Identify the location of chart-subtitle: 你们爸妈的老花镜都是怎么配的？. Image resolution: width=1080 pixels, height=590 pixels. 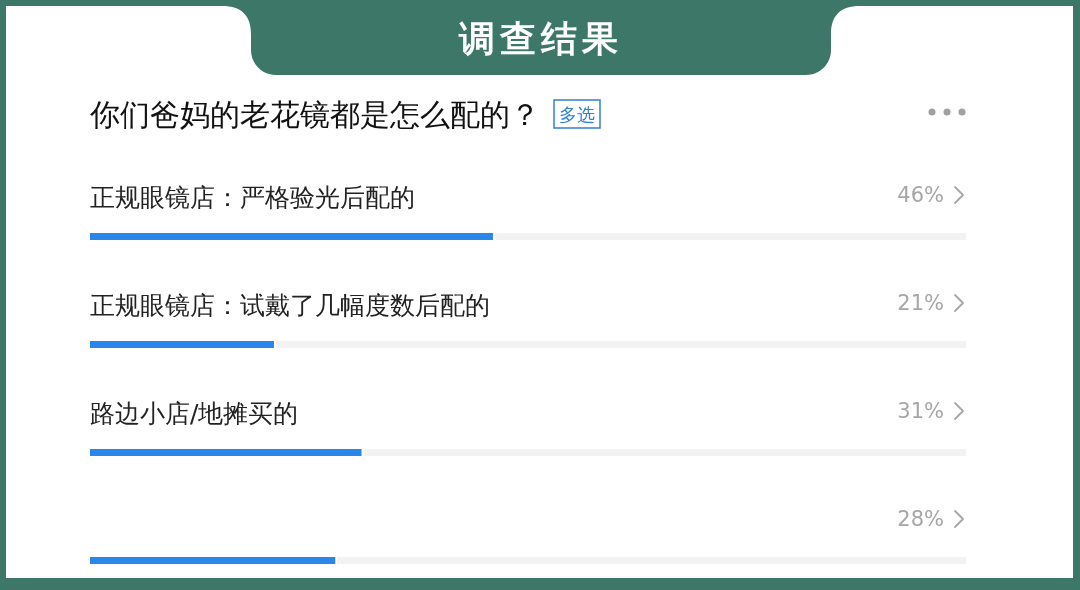
(314, 114).